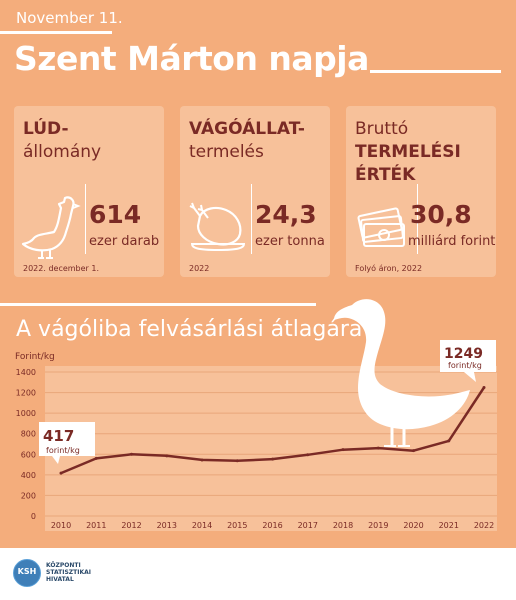 The image size is (516, 600). Describe the element at coordinates (68, 572) in the screenshot. I see `ksh-name: KÖZPONTI STATISZTIKAI HIVATAL` at that location.